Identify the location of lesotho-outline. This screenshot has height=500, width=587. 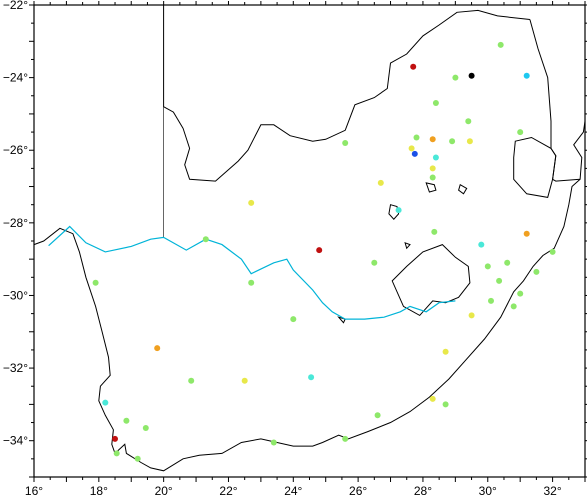
(431, 280).